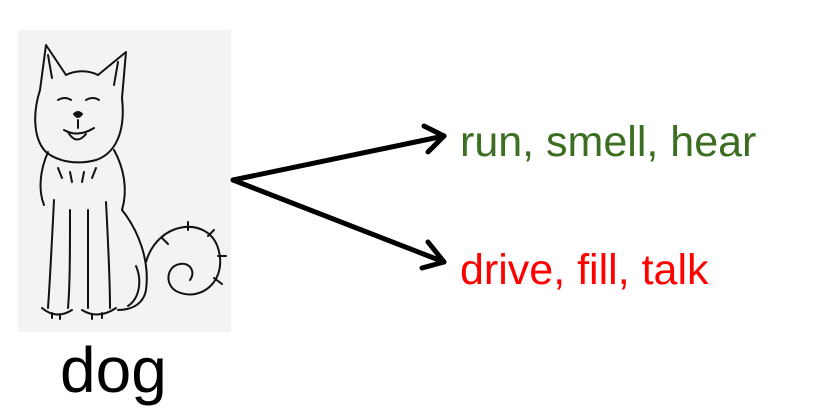 This screenshot has width=840, height=419. I want to click on arrowhead-negative-icon, so click(433, 255).